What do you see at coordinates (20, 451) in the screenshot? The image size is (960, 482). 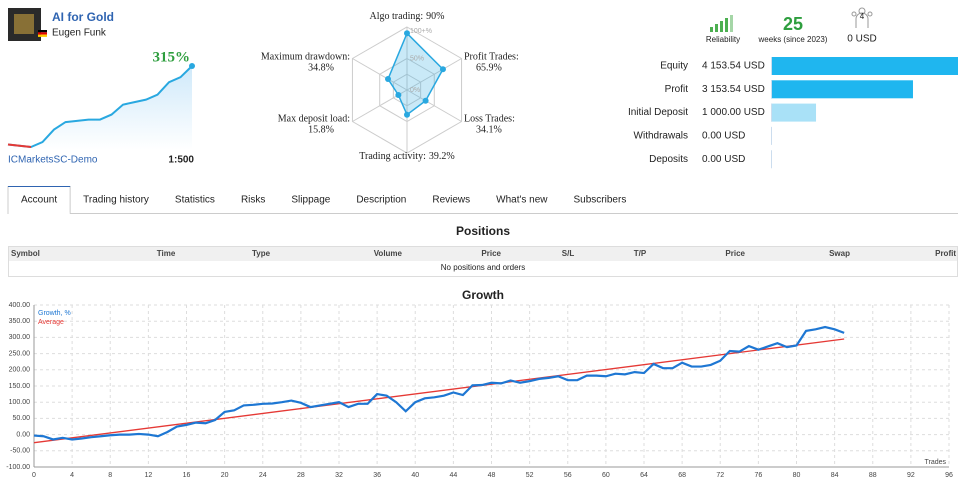 I see `y-tick-label: -50.00` at bounding box center [20, 451].